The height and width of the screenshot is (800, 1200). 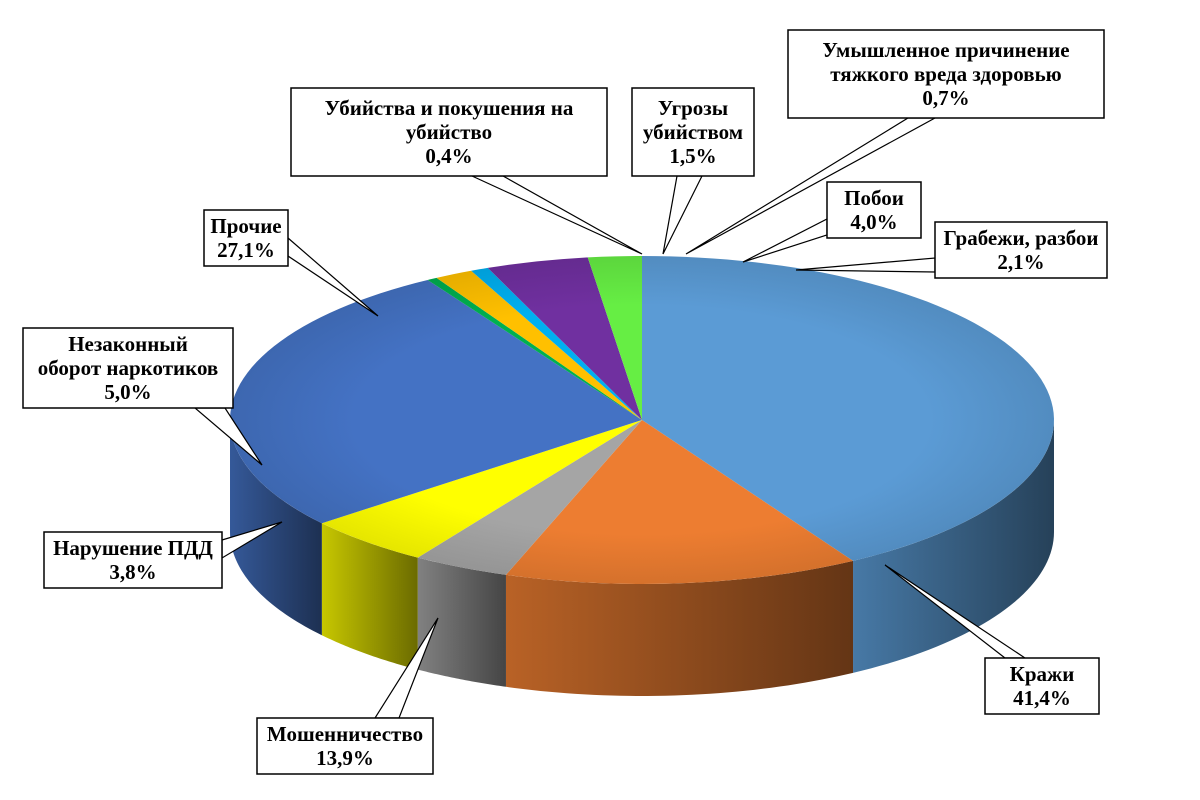 I want to click on slice-name-label: Побои, so click(x=874, y=198).